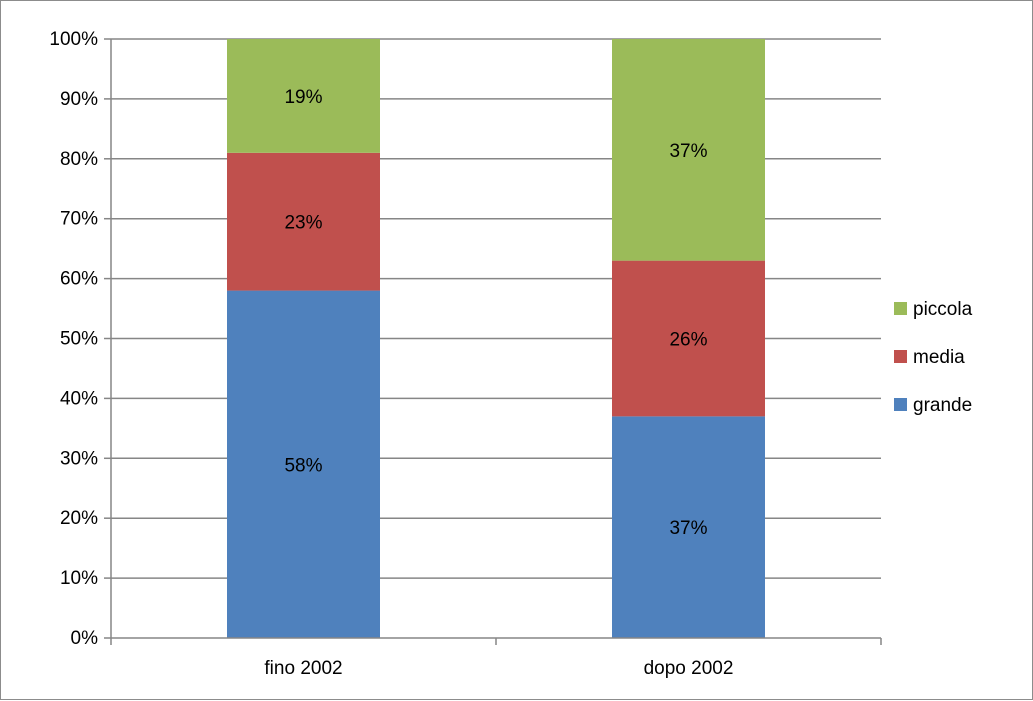 The height and width of the screenshot is (701, 1033). I want to click on data-label-piccola: 37%, so click(688, 151).